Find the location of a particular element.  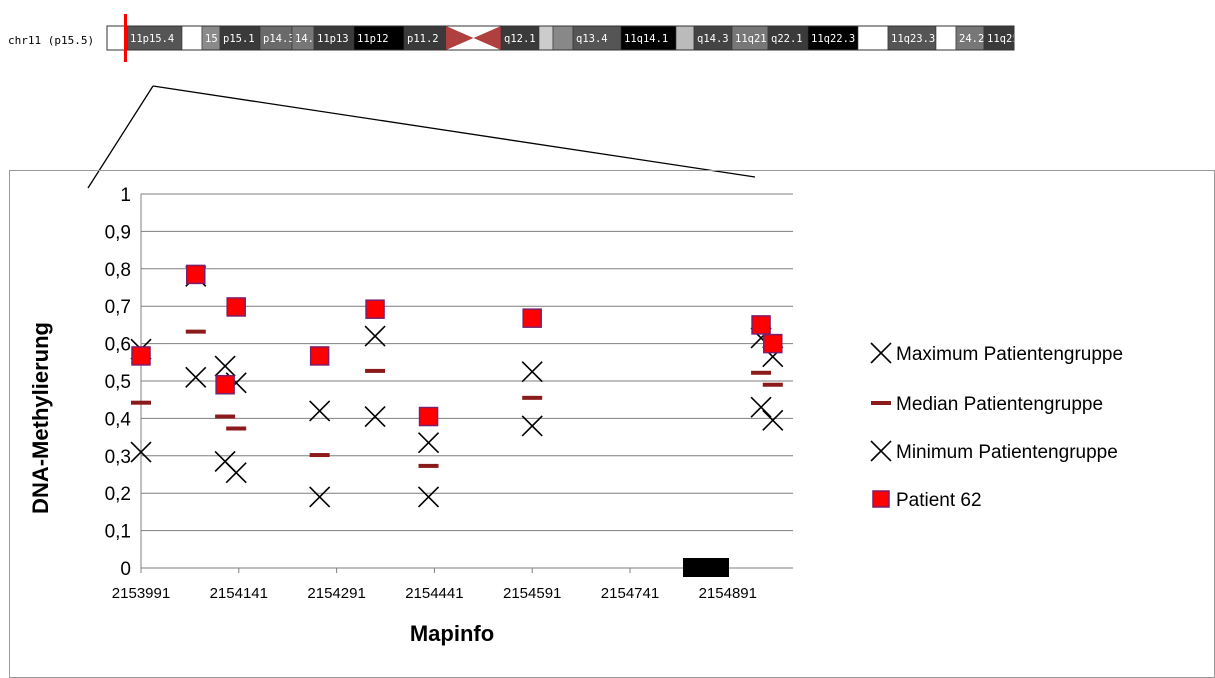

y-tick-label: 0 is located at coordinates (125, 569).